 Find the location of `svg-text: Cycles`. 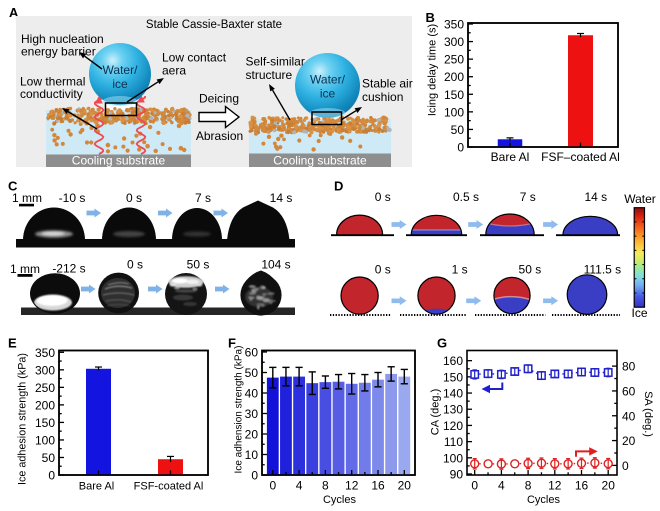

svg-text: Cycles is located at coordinates (340, 500).